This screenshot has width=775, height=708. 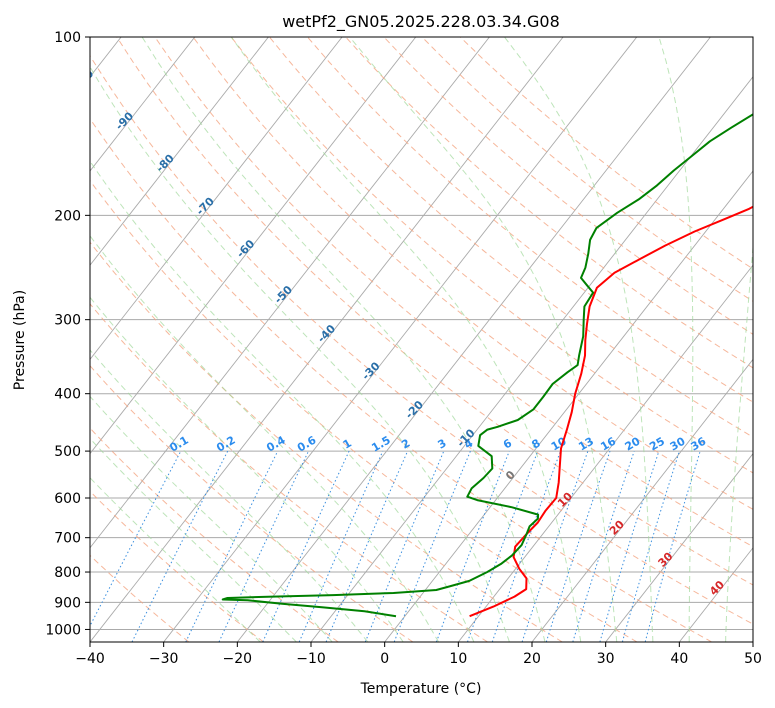 I want to click on x-tick-label: −20, so click(x=238, y=659).